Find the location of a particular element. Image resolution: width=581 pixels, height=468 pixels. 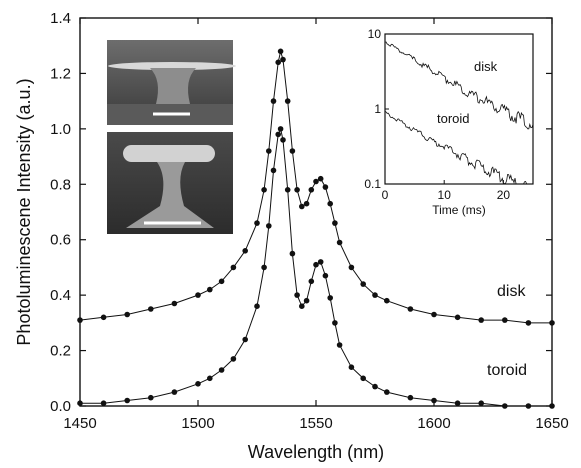

inset-x-axis-title: Time (ms) is located at coordinates (459, 210).